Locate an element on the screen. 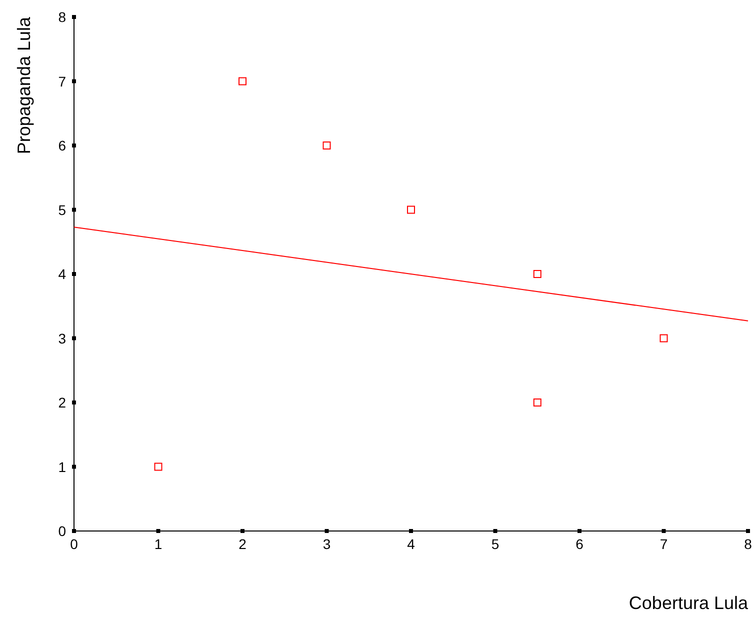 Image resolution: width=754 pixels, height=619 pixels. y-tick-label: 5 is located at coordinates (62, 210).